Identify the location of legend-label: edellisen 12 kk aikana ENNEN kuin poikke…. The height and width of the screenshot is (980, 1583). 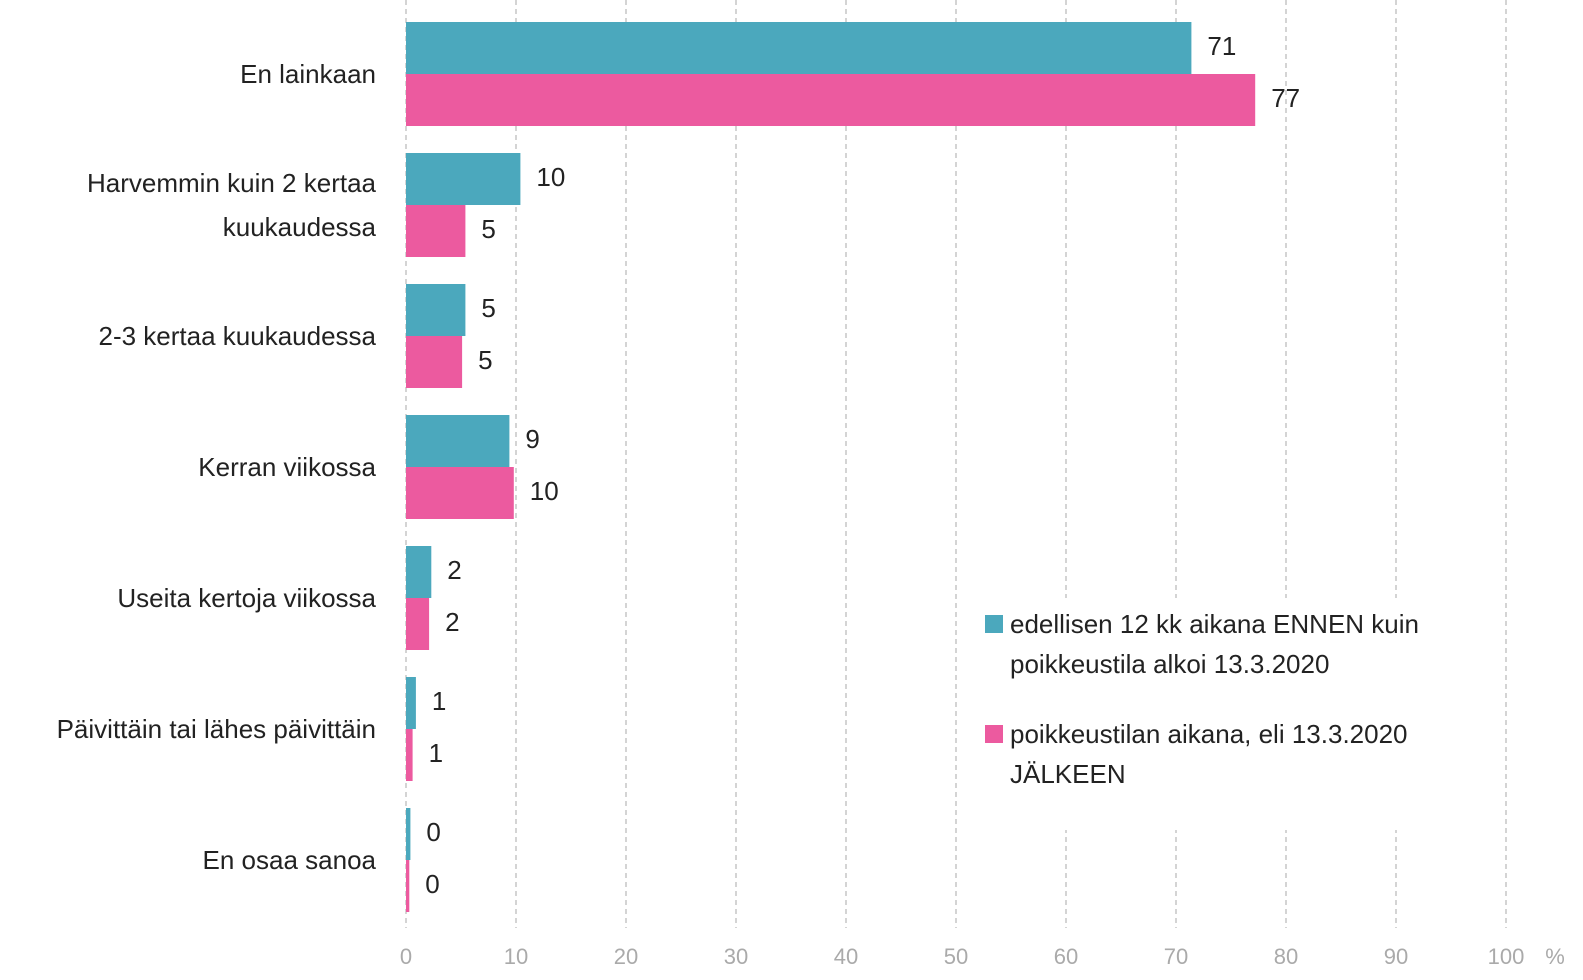
(1214, 644).